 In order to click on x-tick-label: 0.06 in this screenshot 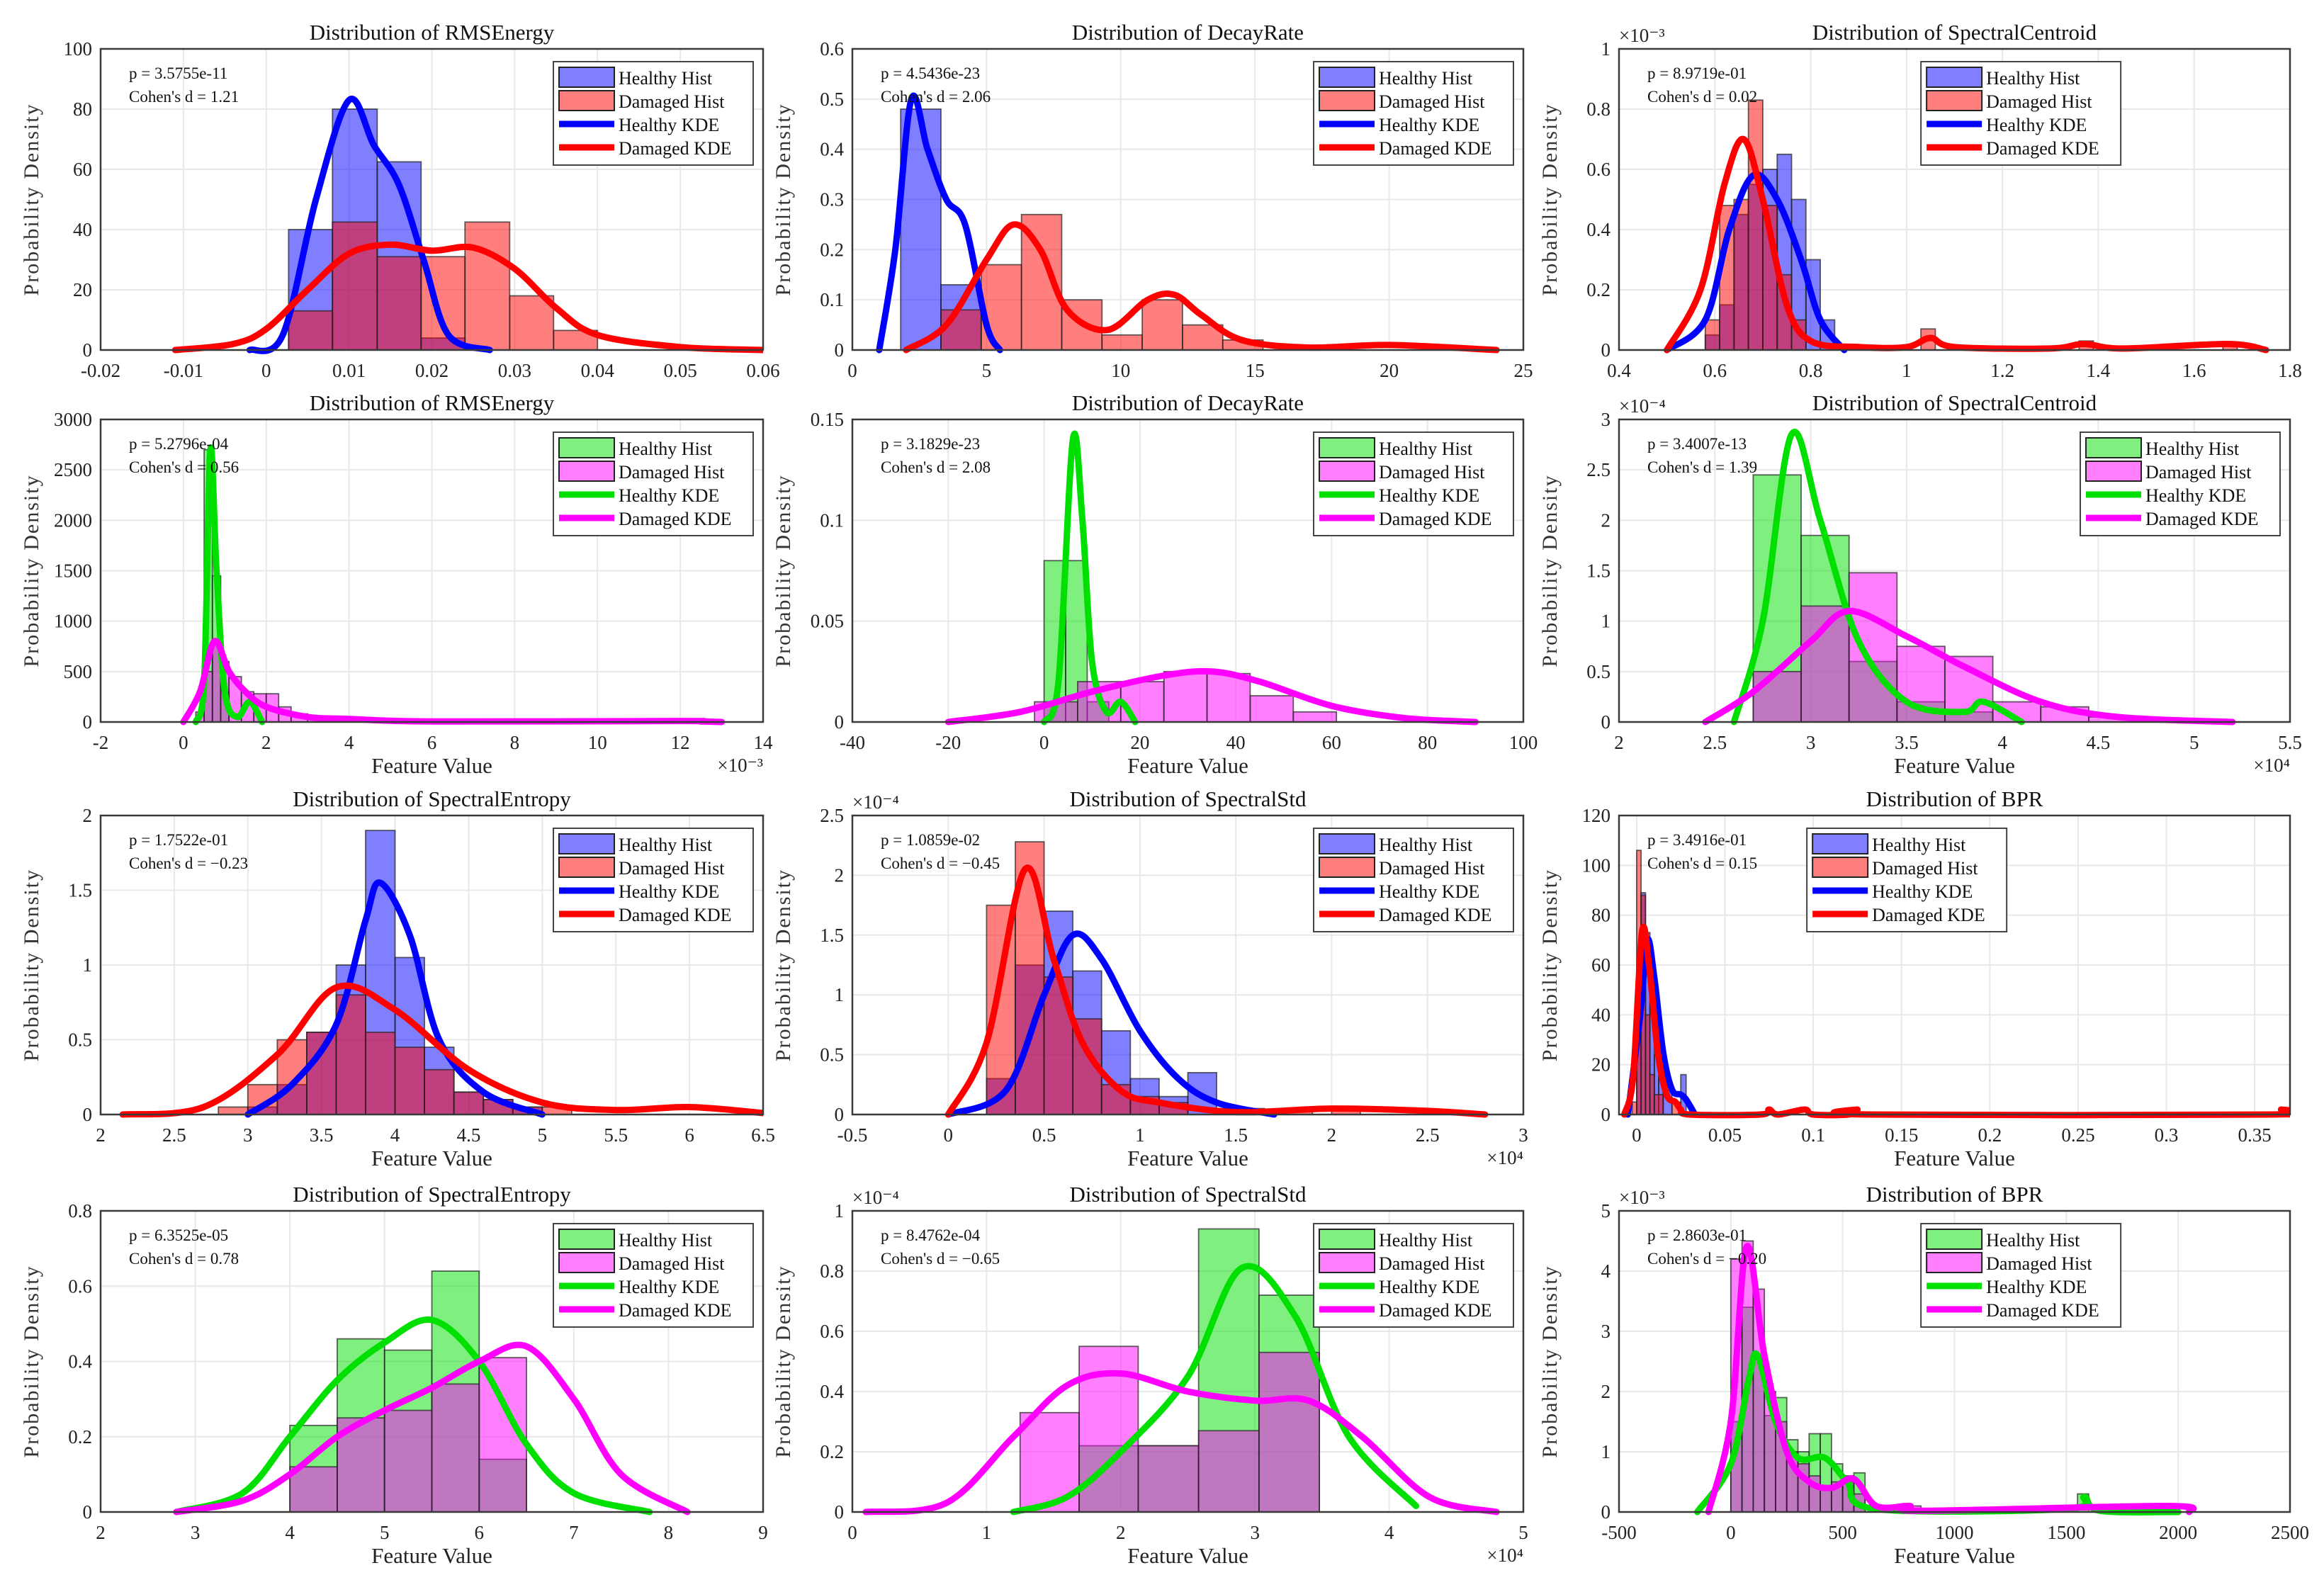, I will do `click(763, 371)`.